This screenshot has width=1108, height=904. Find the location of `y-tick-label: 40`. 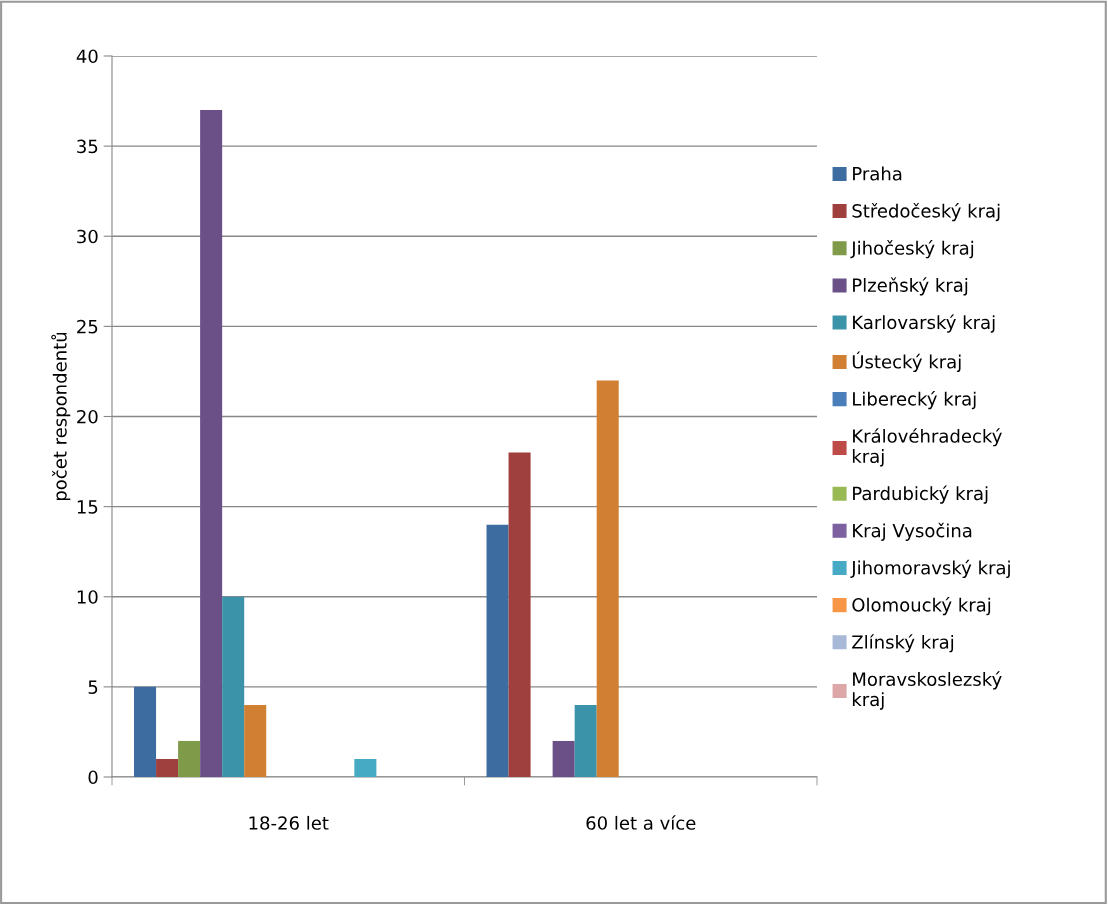

y-tick-label: 40 is located at coordinates (87, 56).